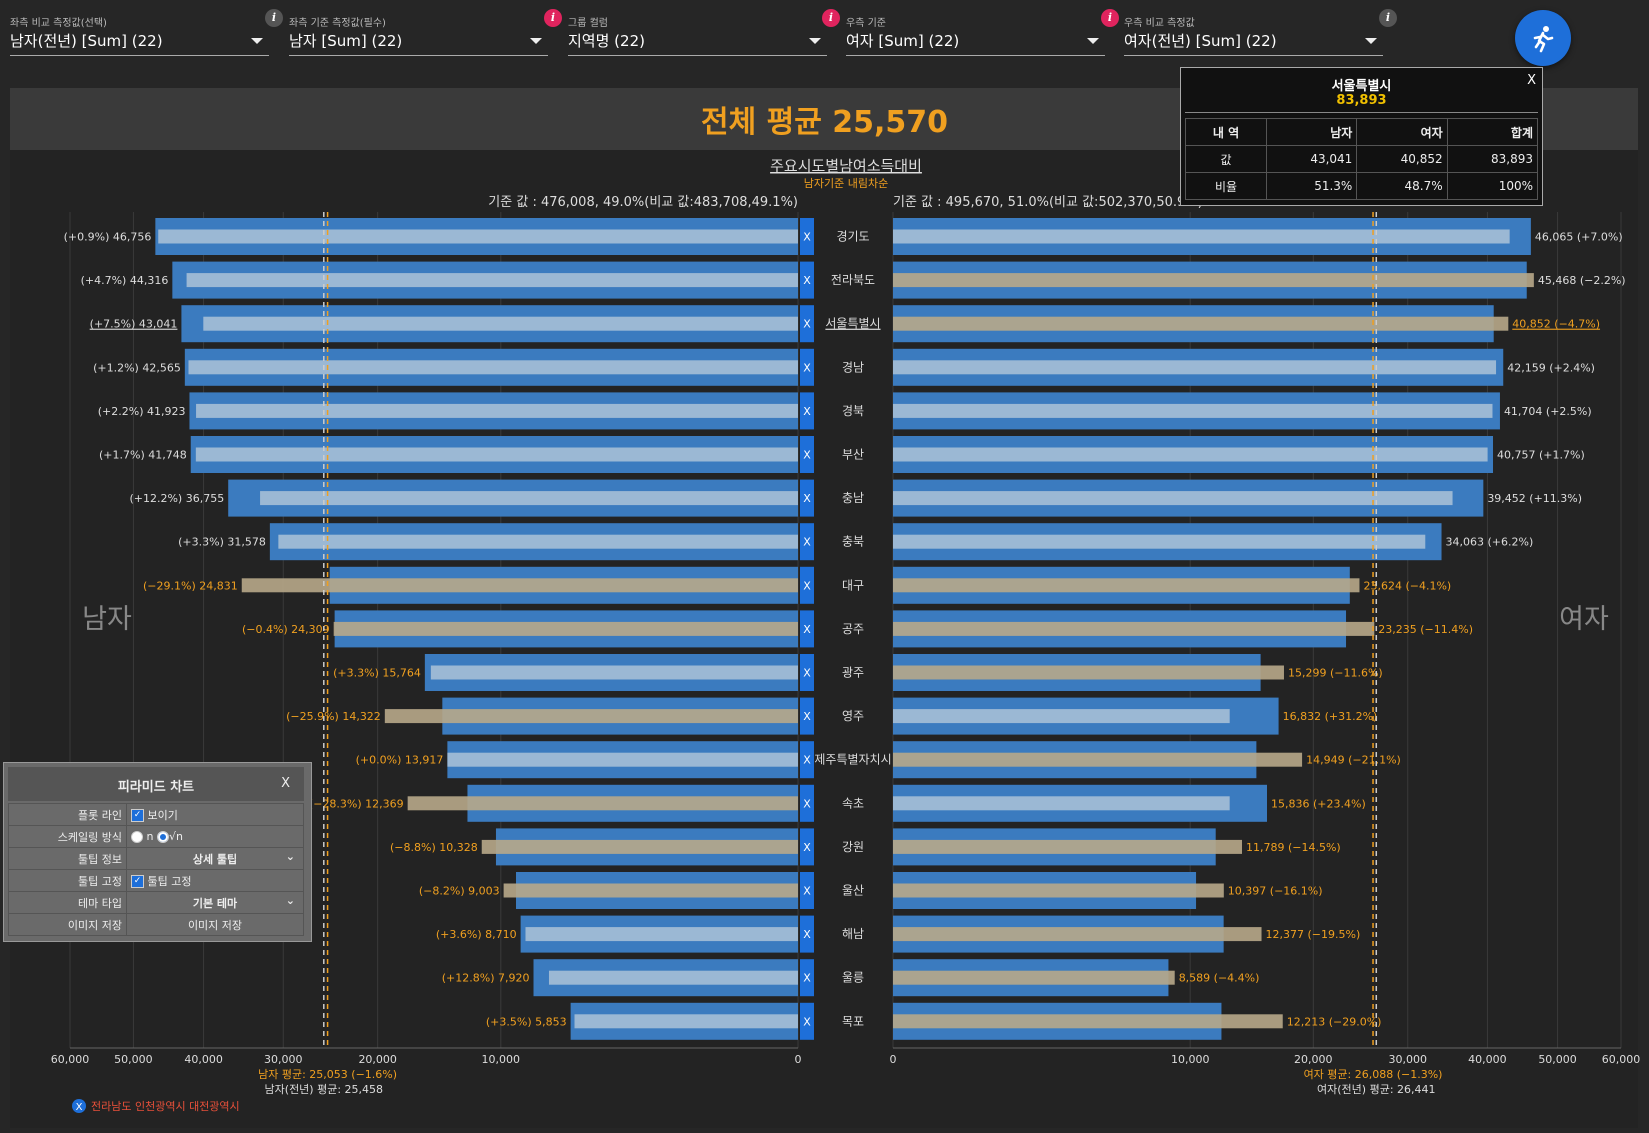  What do you see at coordinates (975, 33) in the screenshot?
I see `right-base-select: 우측 기준 여자 [Sum] (22)` at bounding box center [975, 33].